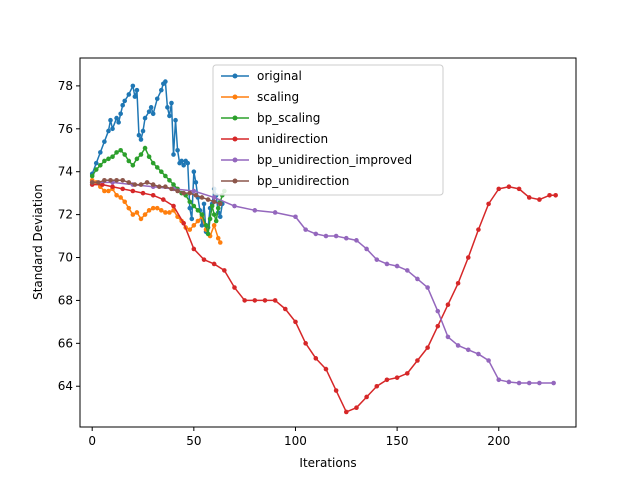 The height and width of the screenshot is (485, 640). Describe the element at coordinates (327, 463) in the screenshot. I see `x-axis-title: Iterations` at that location.